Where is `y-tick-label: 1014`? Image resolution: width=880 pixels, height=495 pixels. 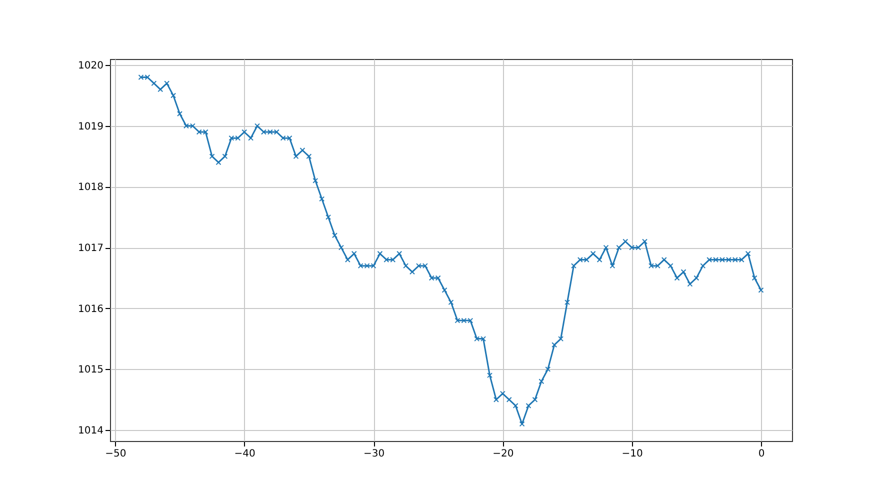 y-tick-label: 1014 is located at coordinates (91, 431).